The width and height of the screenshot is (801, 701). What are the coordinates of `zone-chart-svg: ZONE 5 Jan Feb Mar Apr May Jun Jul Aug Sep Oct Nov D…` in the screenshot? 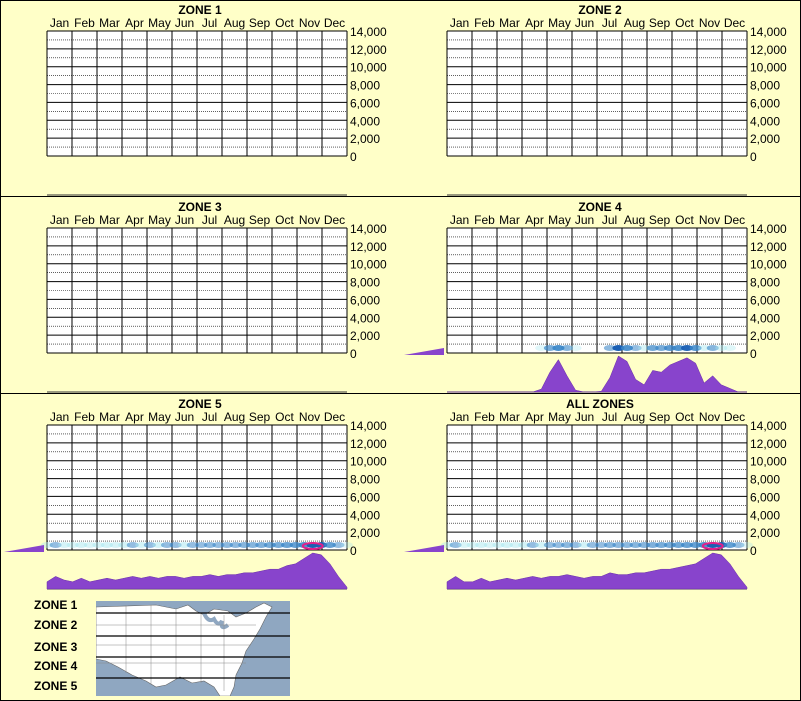 It's located at (195, 493).